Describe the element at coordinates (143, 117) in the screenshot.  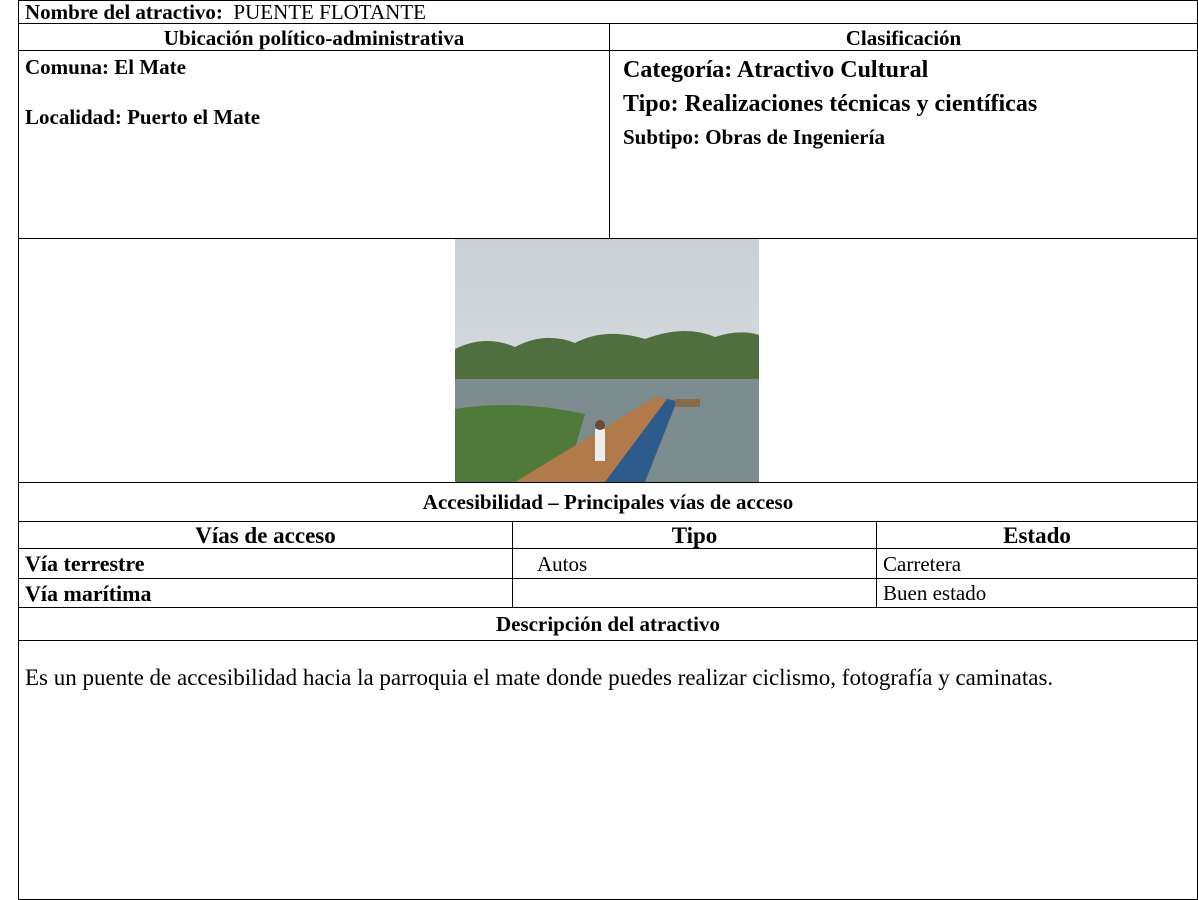
I see `location-line: Localidad: Puerto el Mate` at that location.